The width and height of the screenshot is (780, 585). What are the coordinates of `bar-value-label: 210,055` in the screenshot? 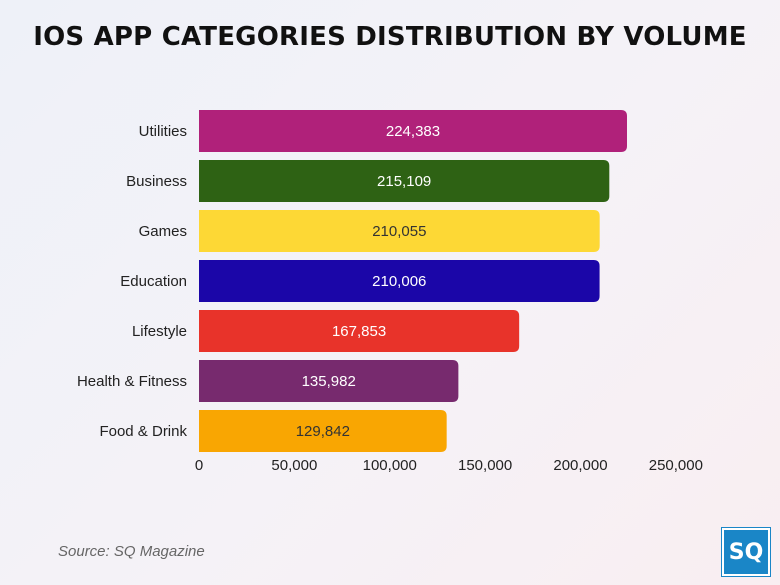 It's located at (399, 231).